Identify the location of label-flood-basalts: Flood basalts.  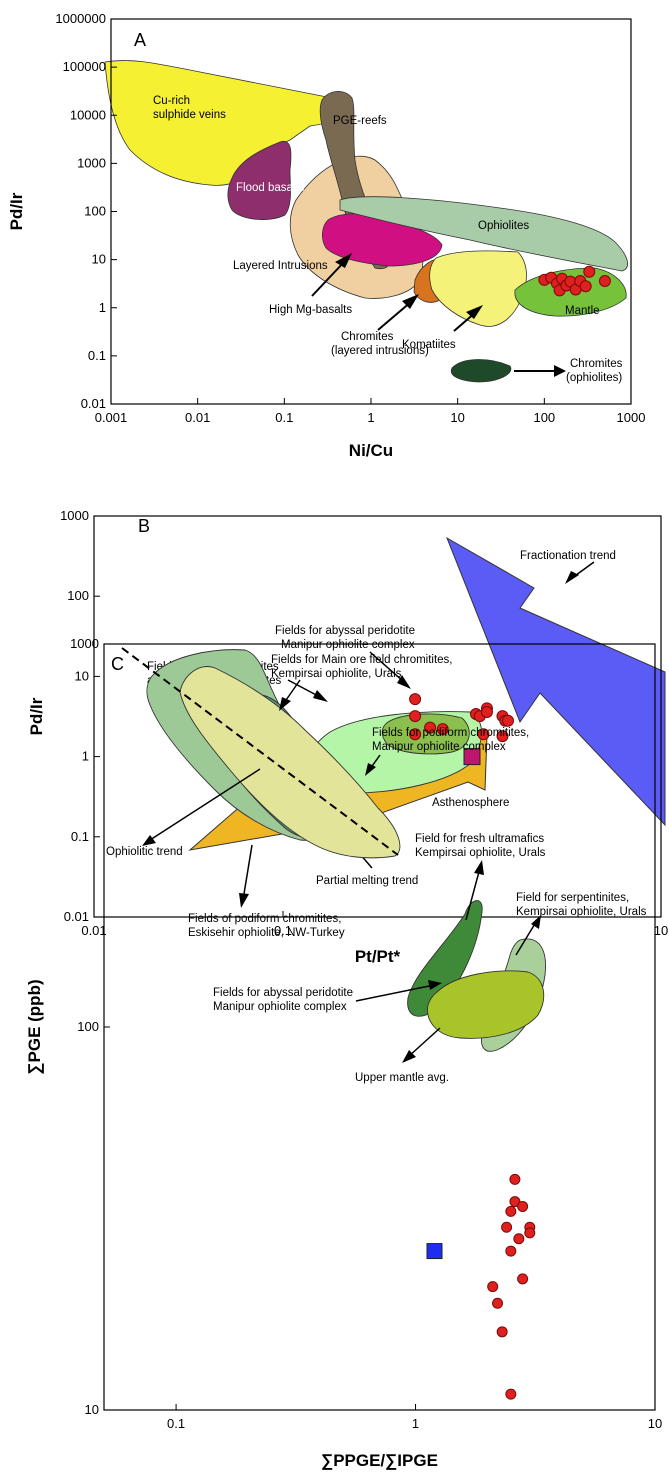
(270, 188).